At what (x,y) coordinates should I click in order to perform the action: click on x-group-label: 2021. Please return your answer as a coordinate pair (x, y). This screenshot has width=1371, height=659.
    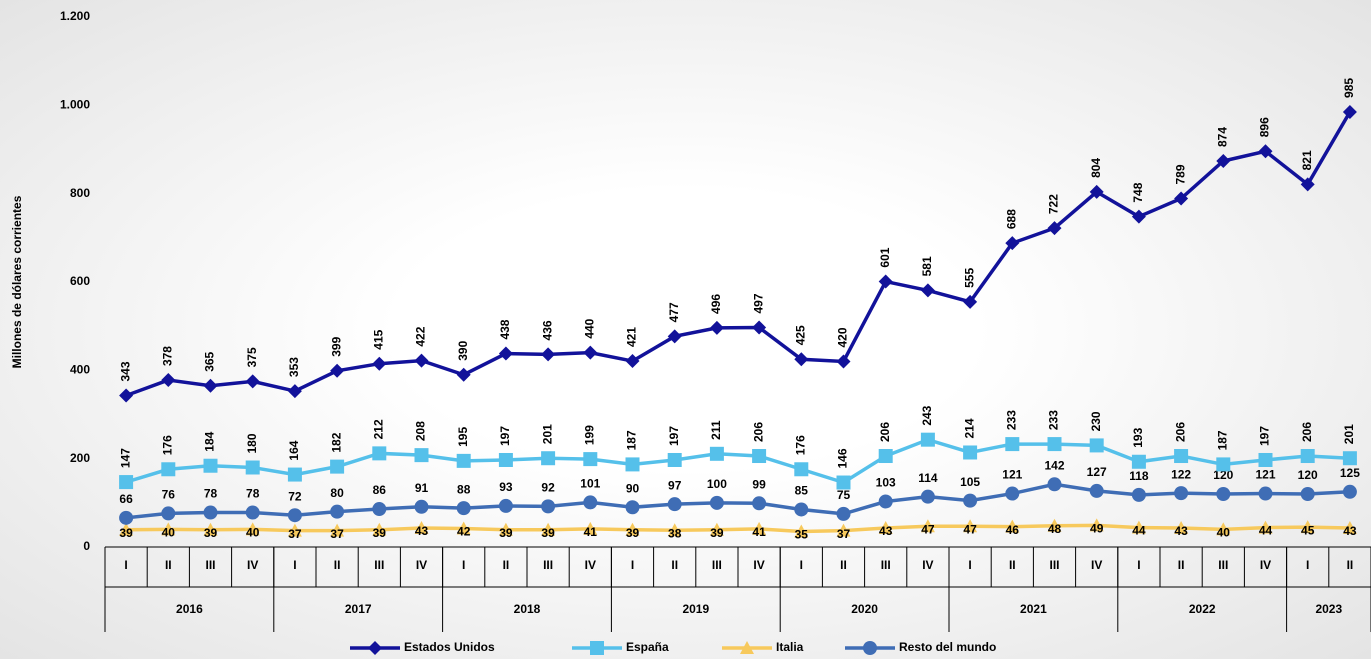
    Looking at the image, I should click on (1033, 609).